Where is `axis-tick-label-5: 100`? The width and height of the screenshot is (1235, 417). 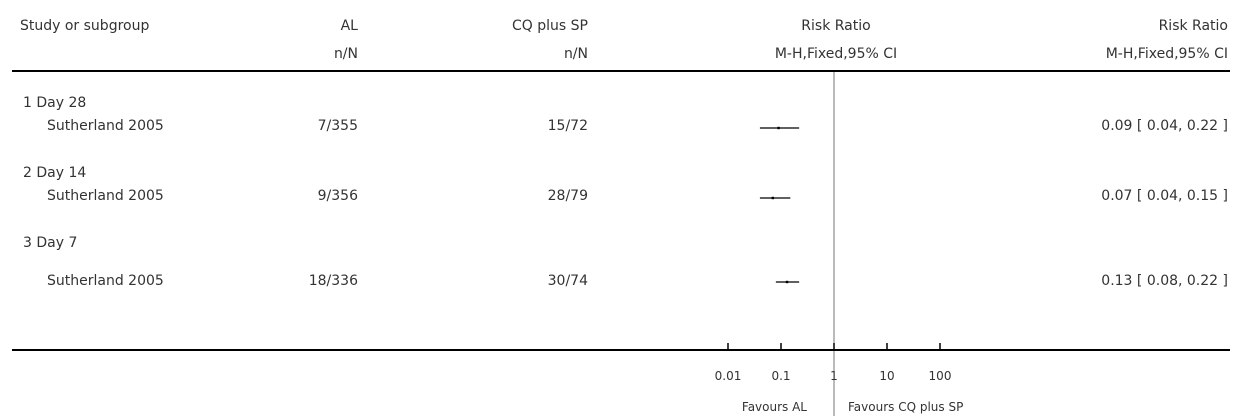
axis-tick-label-5: 100 is located at coordinates (940, 376).